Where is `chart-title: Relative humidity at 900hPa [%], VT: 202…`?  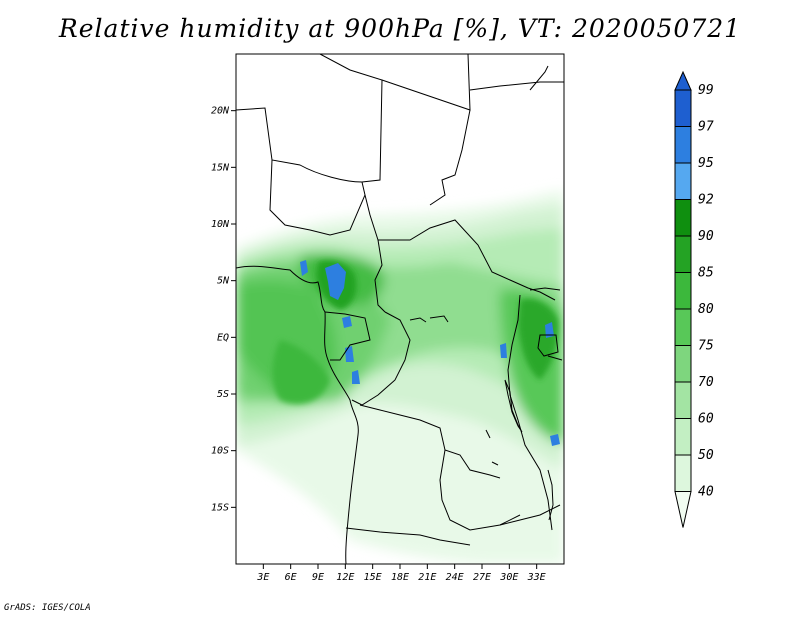
chart-title: Relative humidity at 900hPa [%], VT: 202… is located at coordinates (400, 28).